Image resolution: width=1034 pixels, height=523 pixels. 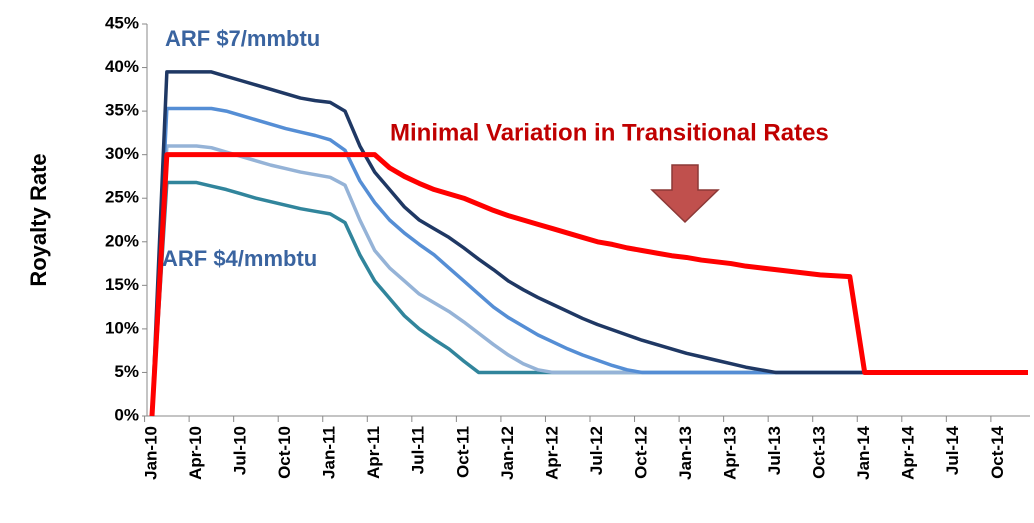 What do you see at coordinates (242, 38) in the screenshot?
I see `annotation: ARF $7/mmbtu` at bounding box center [242, 38].